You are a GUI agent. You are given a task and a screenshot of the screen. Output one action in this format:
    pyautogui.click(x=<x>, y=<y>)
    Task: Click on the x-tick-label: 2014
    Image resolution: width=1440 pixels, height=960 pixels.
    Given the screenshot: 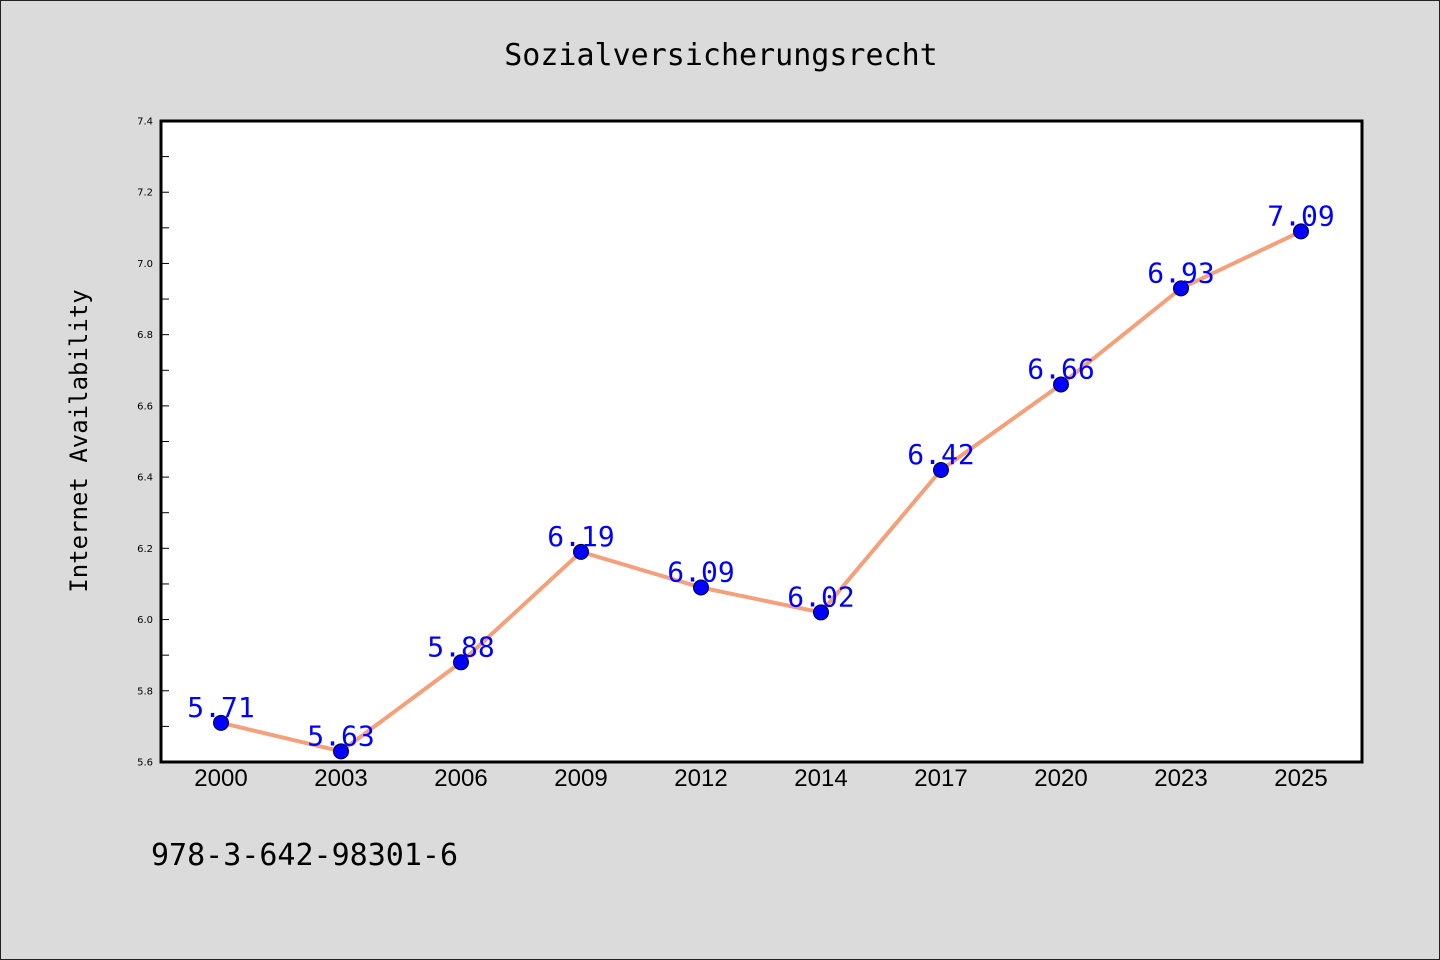 What is the action you would take?
    pyautogui.click(x=820, y=778)
    